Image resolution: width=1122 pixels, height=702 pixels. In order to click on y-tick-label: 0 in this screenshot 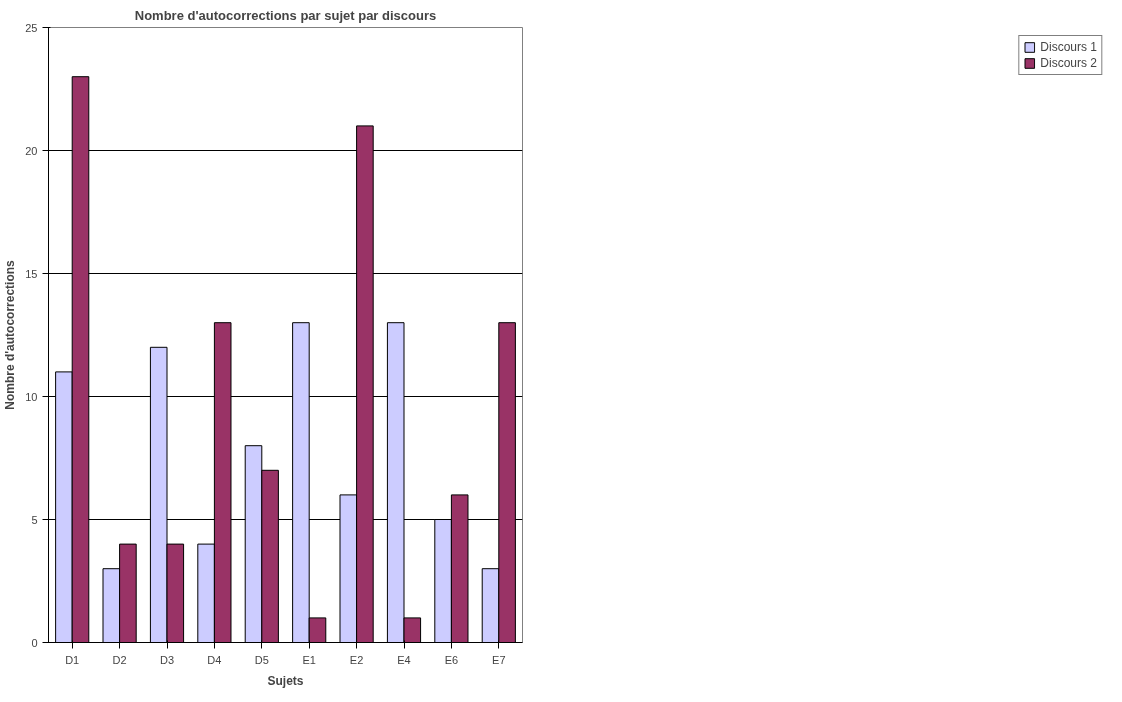, I will do `click(34, 642)`.